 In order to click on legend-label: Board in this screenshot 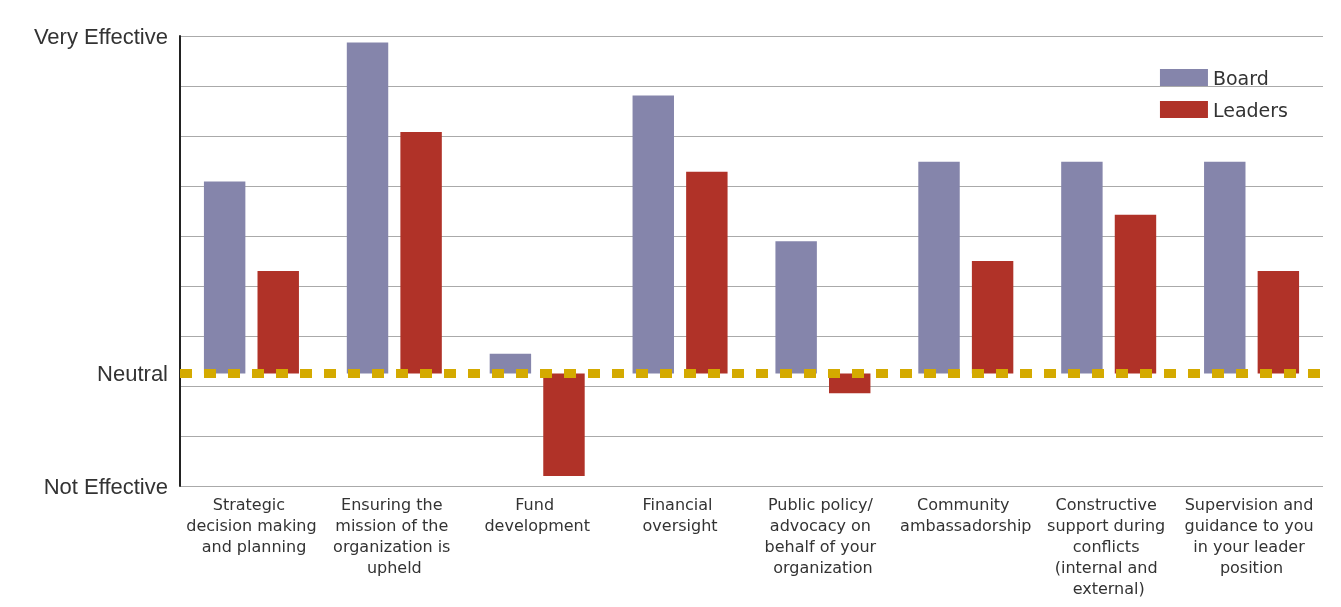, I will do `click(1240, 77)`.